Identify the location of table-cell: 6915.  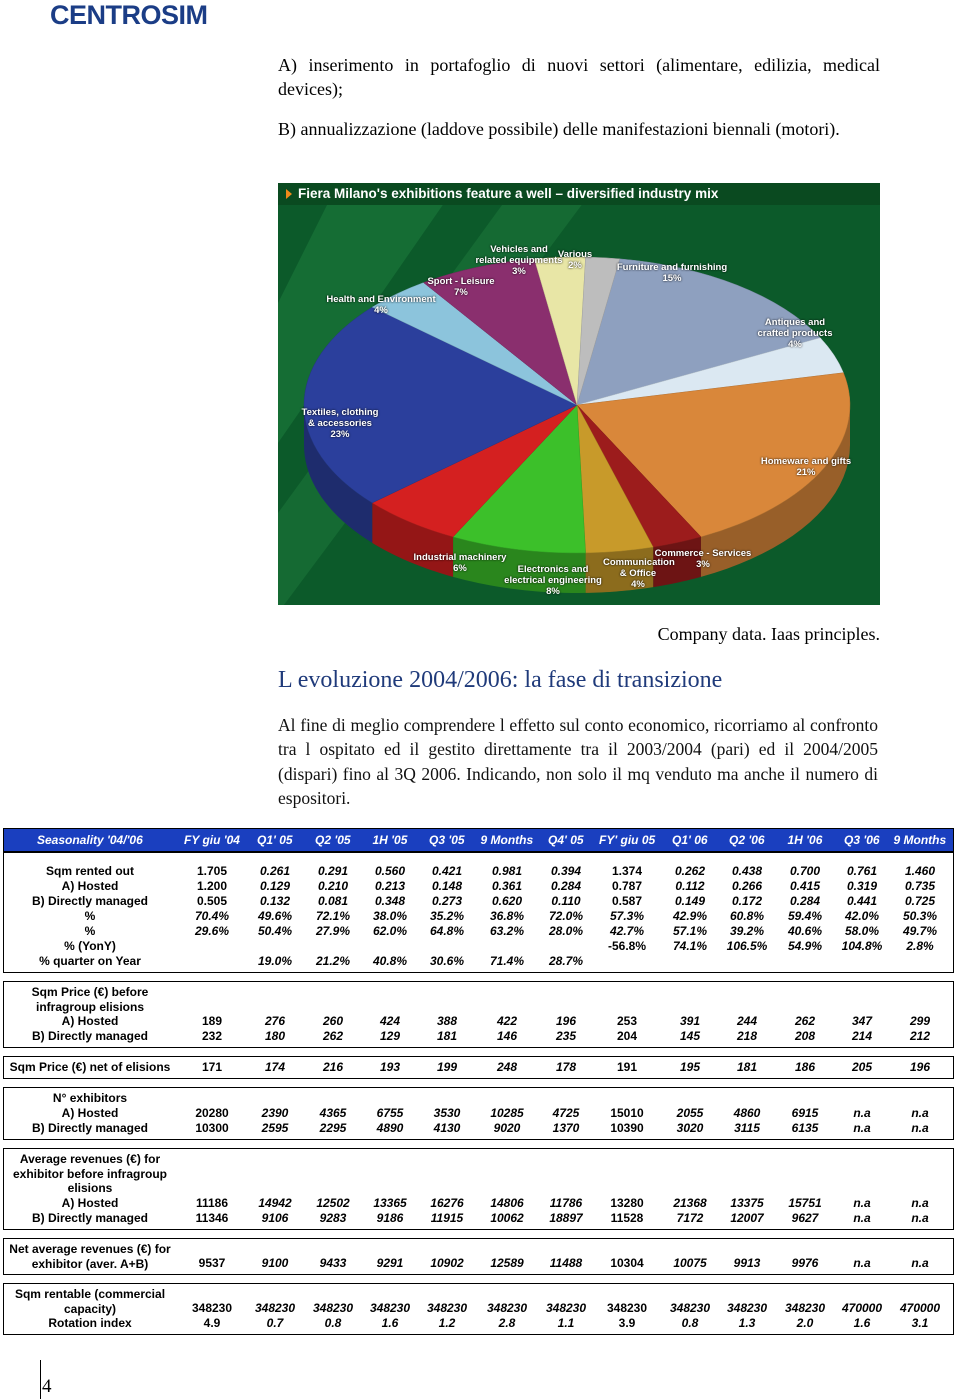
(805, 1113).